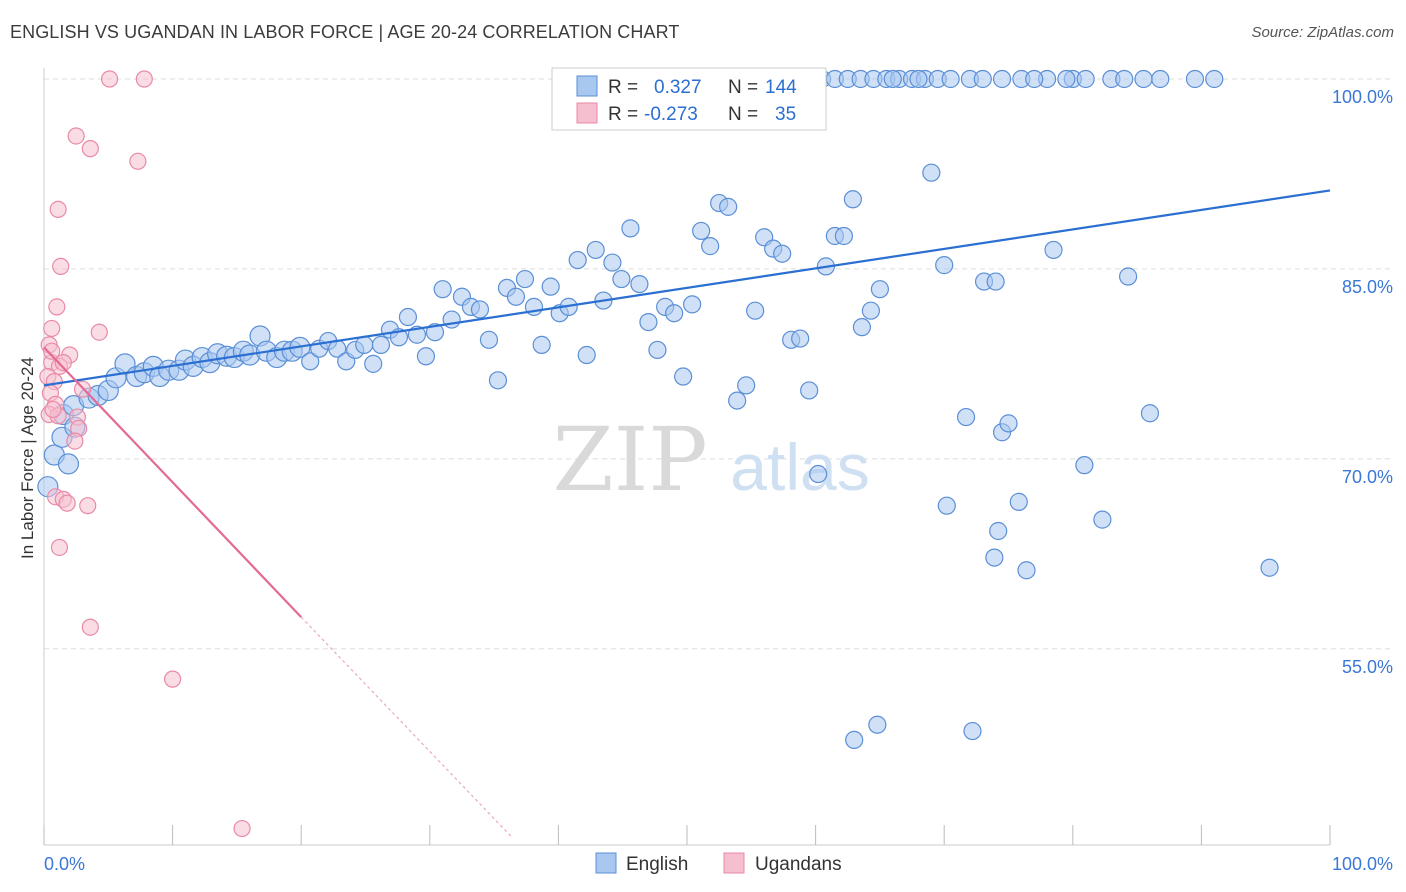 This screenshot has width=1406, height=892. I want to click on y-tick-label: 85.0%, so click(1367, 287).